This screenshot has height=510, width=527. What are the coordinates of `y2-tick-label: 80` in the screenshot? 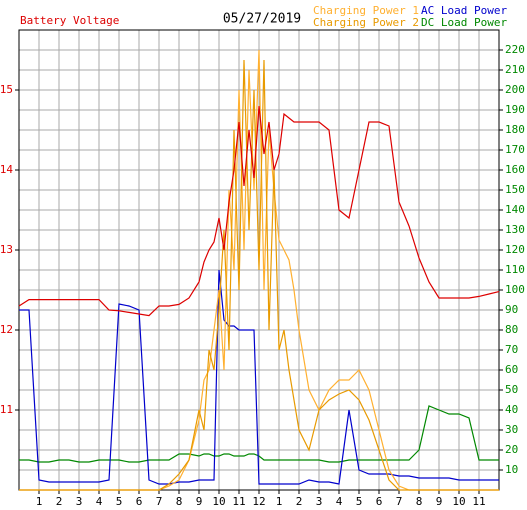 It's located at (511, 329).